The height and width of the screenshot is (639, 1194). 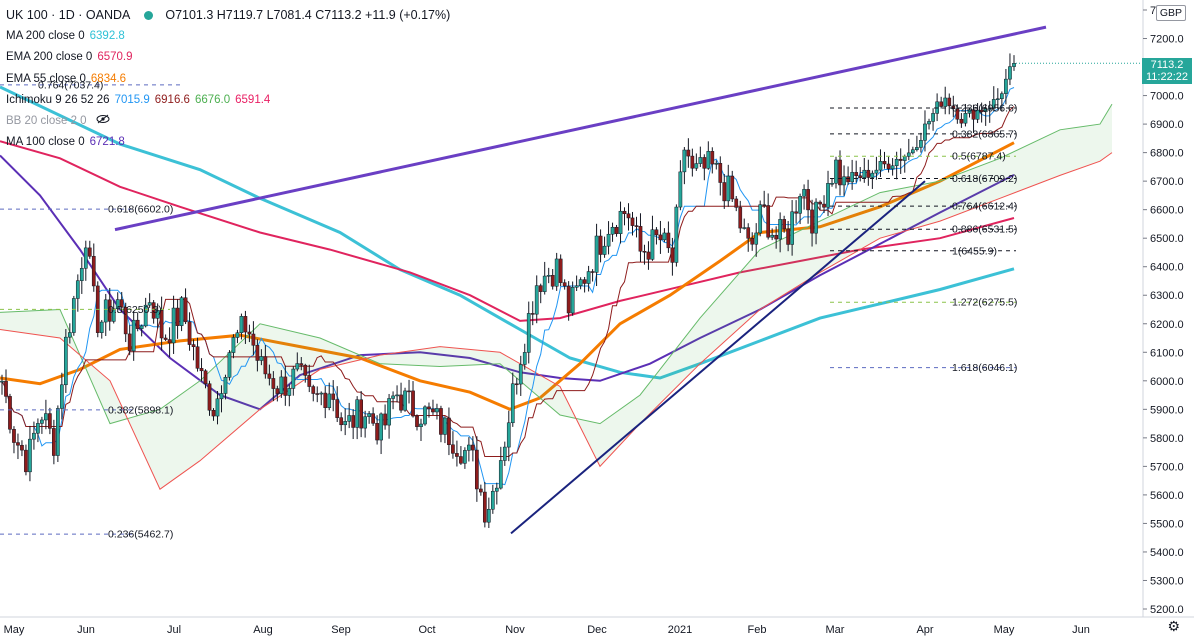 I want to click on indicator-ma100: MA 100 close 0 6721.8, so click(x=65, y=142).